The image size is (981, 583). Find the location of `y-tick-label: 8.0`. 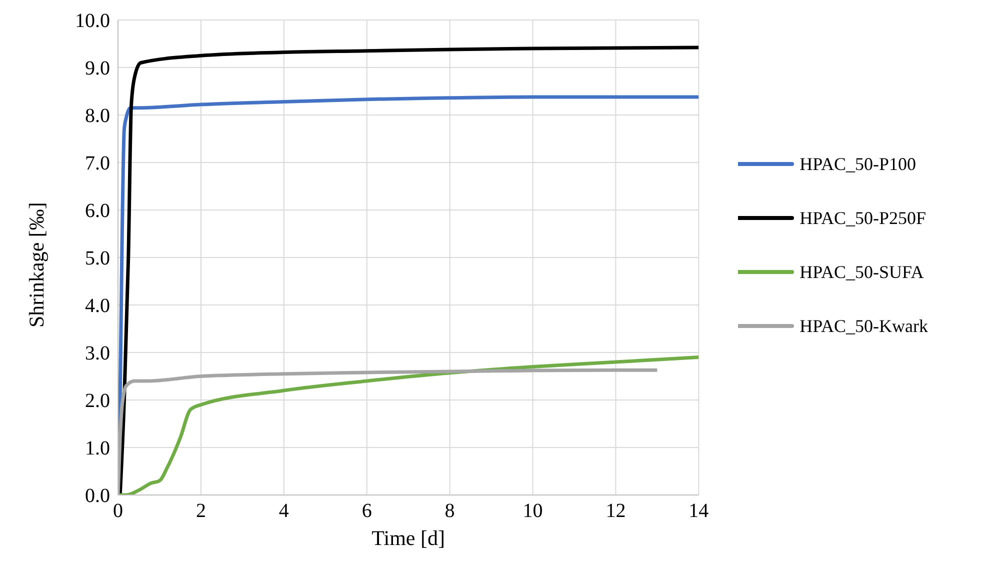

y-tick-label: 8.0 is located at coordinates (97, 116).